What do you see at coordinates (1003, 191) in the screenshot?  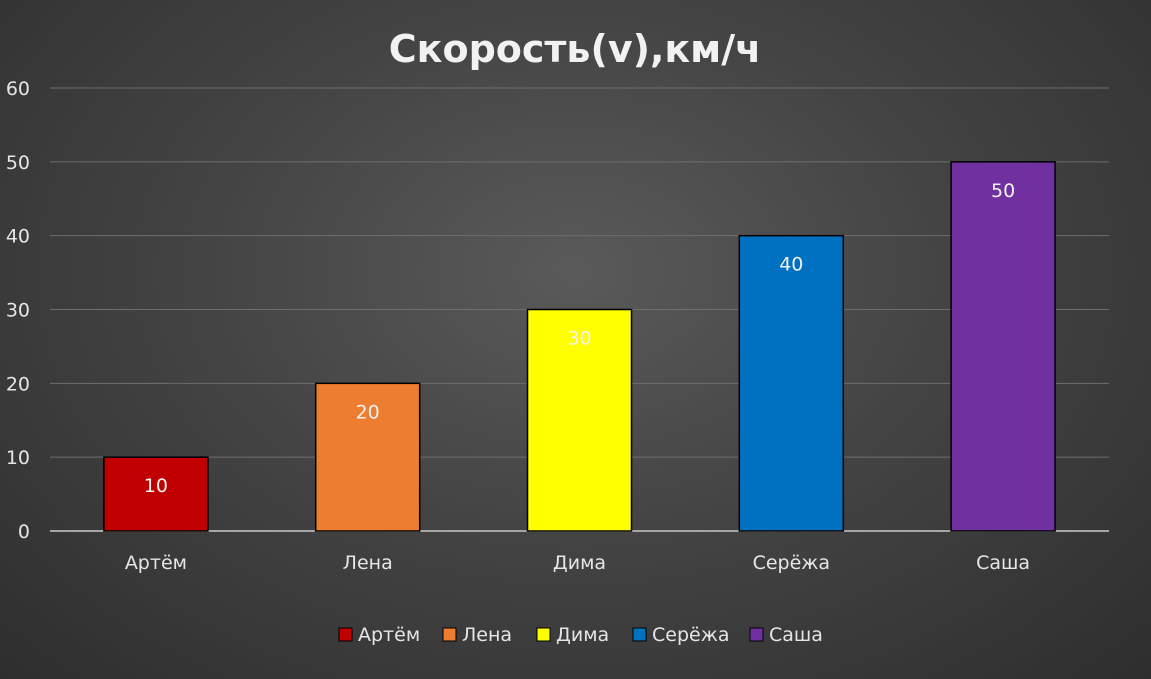 I see `data-label: 50` at bounding box center [1003, 191].